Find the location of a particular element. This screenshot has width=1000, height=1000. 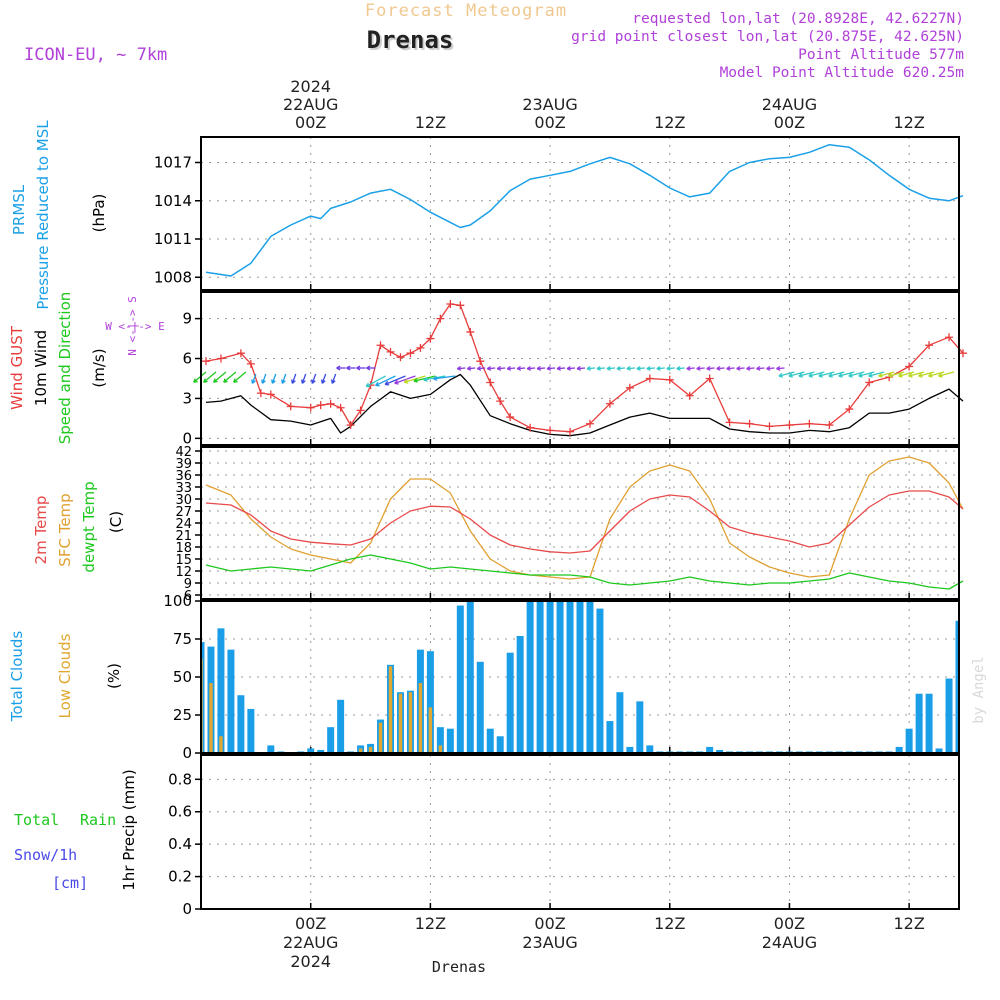

temperature-ytick-label: 30 is located at coordinates (183, 500).